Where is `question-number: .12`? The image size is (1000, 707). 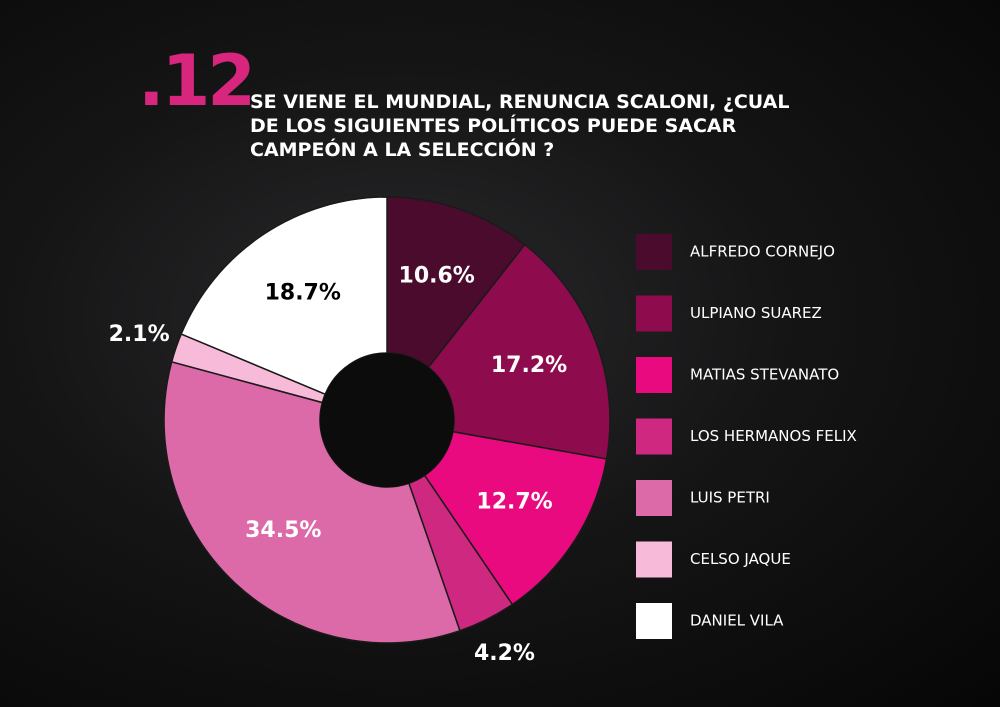
question-number: .12 is located at coordinates (197, 81).